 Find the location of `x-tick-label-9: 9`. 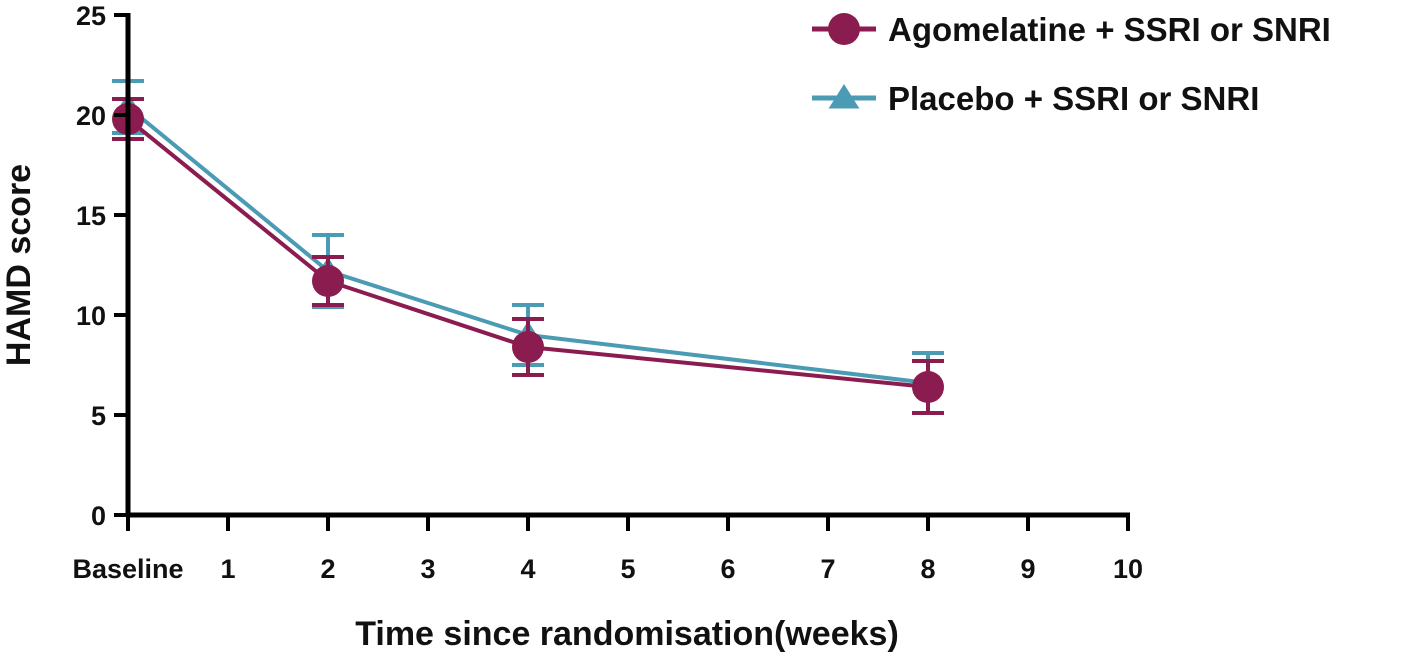

x-tick-label-9: 9 is located at coordinates (1027, 569).